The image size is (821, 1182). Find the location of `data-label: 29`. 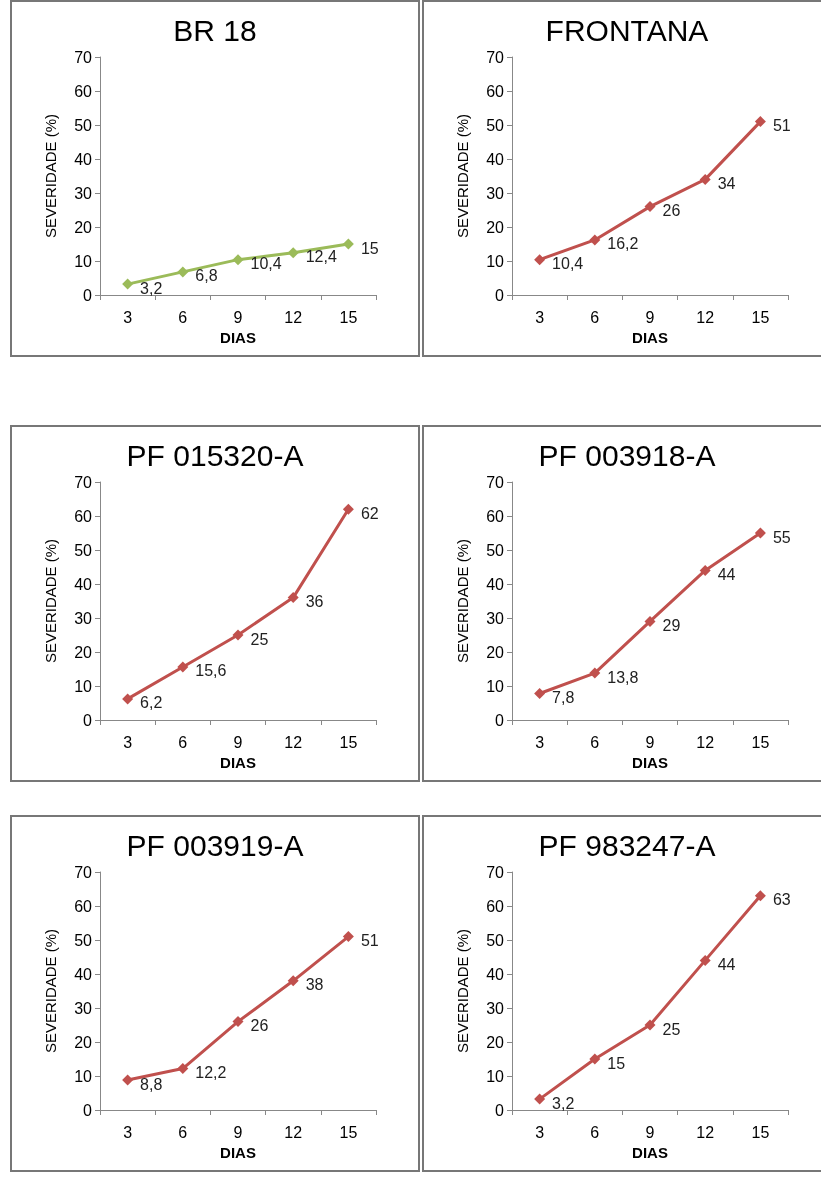

data-label: 29 is located at coordinates (671, 625).